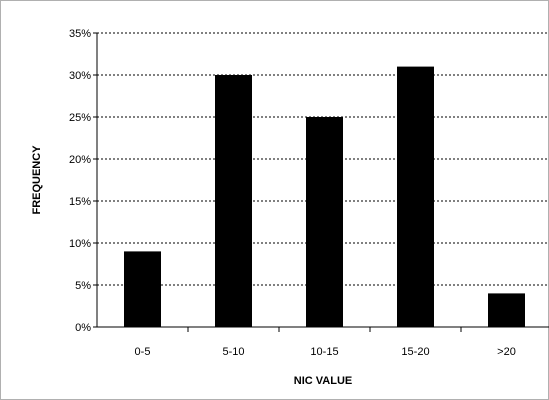 The width and height of the screenshot is (549, 400). What do you see at coordinates (80, 202) in the screenshot?
I see `y-tick-label: 15%` at bounding box center [80, 202].